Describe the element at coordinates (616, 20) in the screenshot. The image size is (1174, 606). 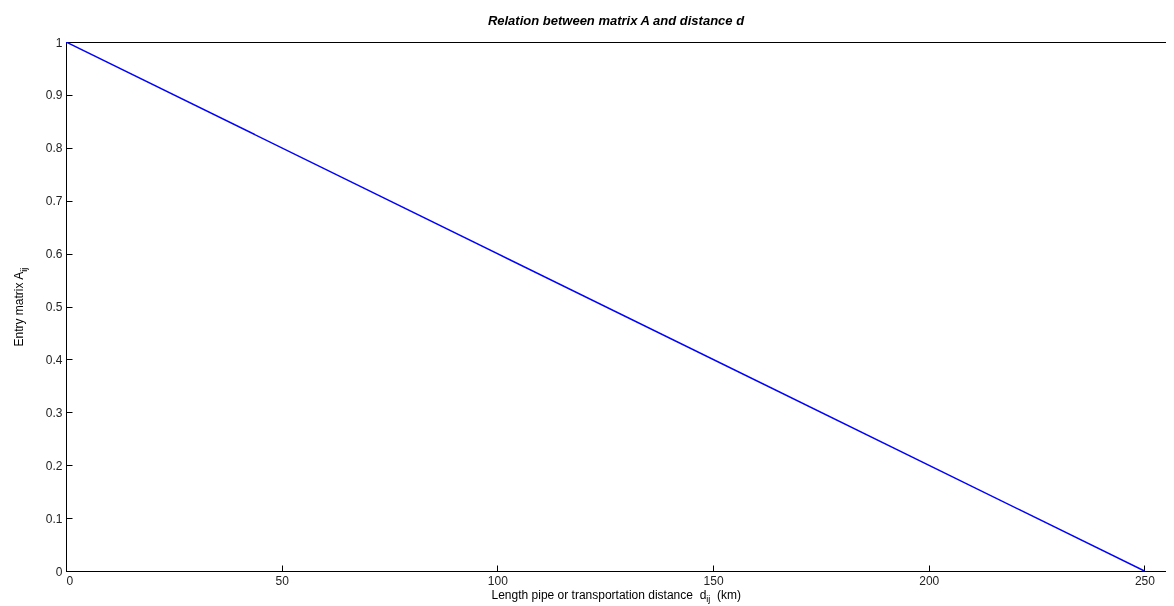
I see `chart-title: Relation between matrix A and distance d` at that location.